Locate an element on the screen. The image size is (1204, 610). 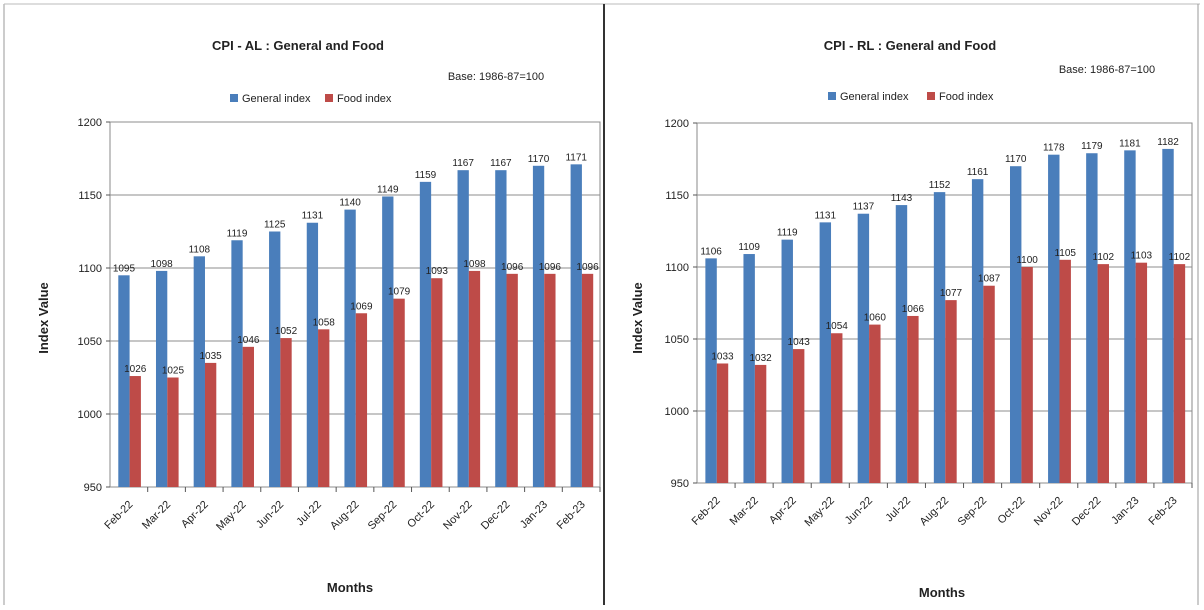
chart-al-data-label-food: 1058 is located at coordinates (324, 322).